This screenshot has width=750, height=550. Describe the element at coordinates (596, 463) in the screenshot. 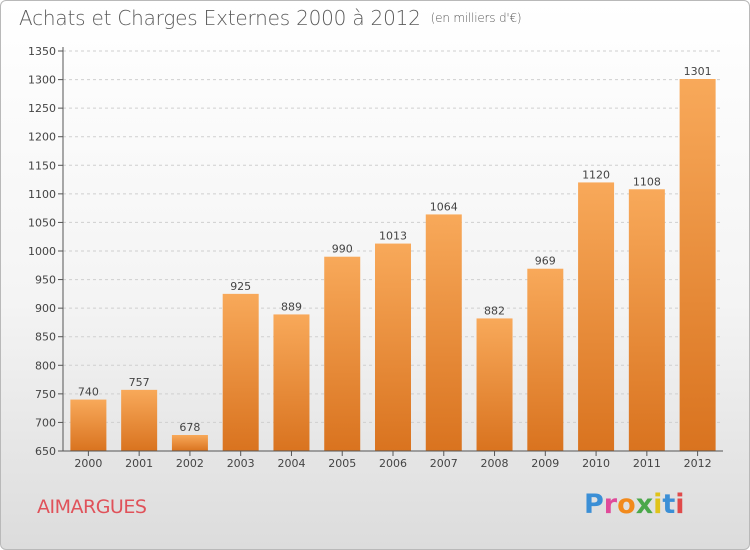

I see `x-tick-label: 2010` at that location.